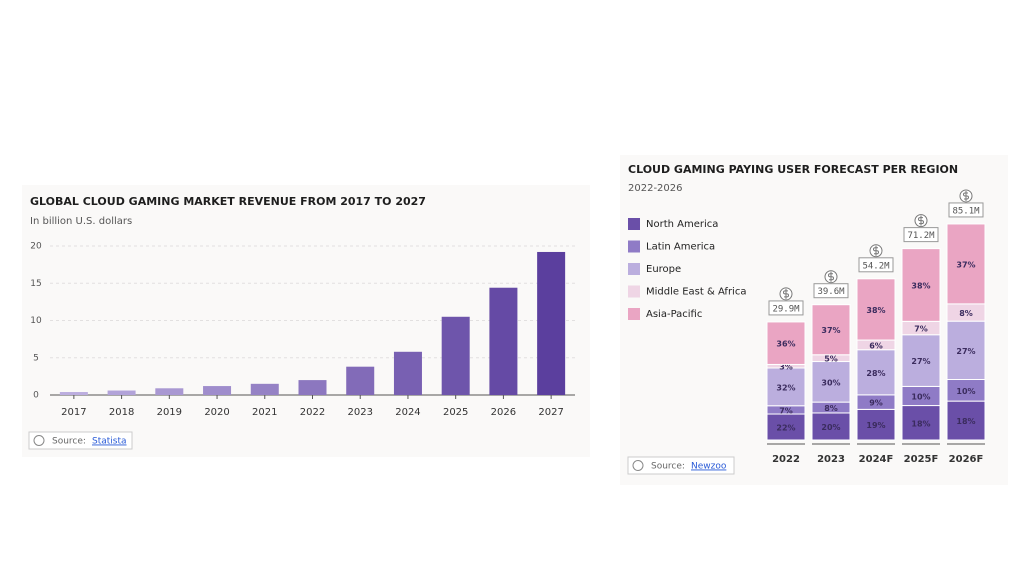 The height and width of the screenshot is (576, 1024). I want to click on segment-label: 20%, so click(830, 427).